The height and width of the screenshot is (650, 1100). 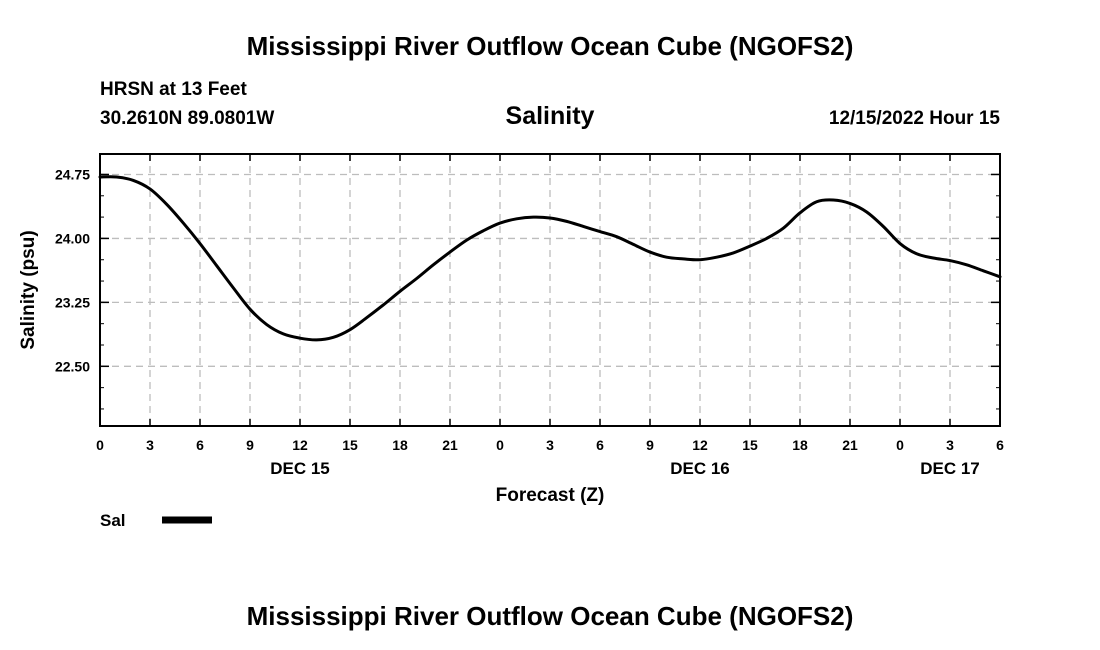 I want to click on x-axis-label: Forecast (Z), so click(x=550, y=495).